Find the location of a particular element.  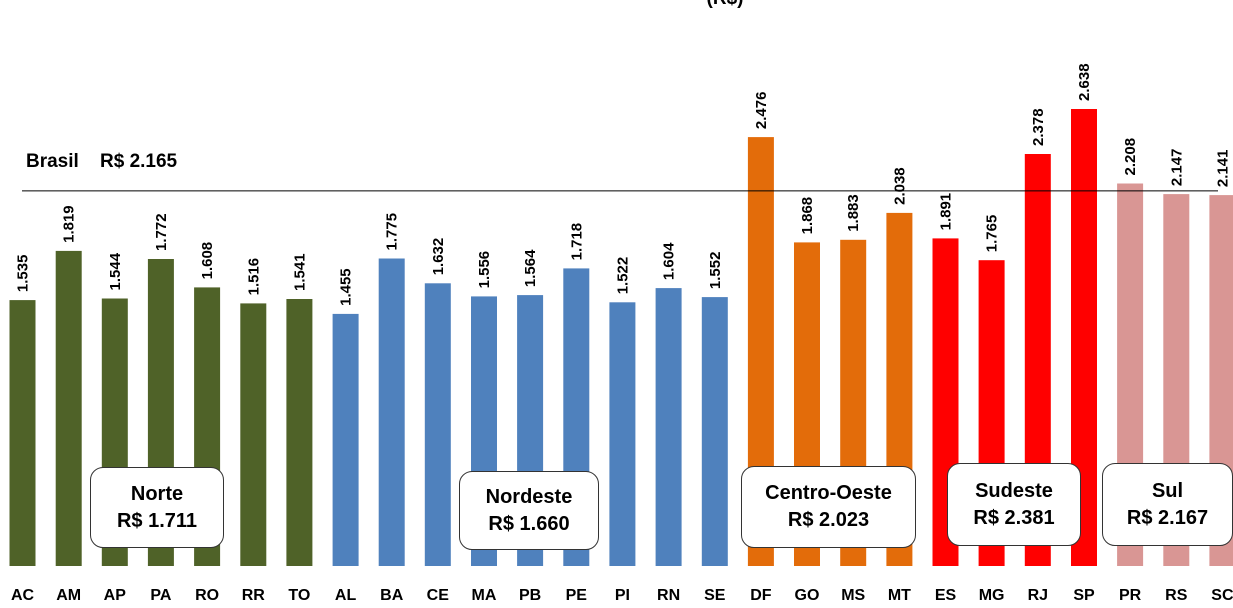

category-label-al: AL is located at coordinates (346, 595).